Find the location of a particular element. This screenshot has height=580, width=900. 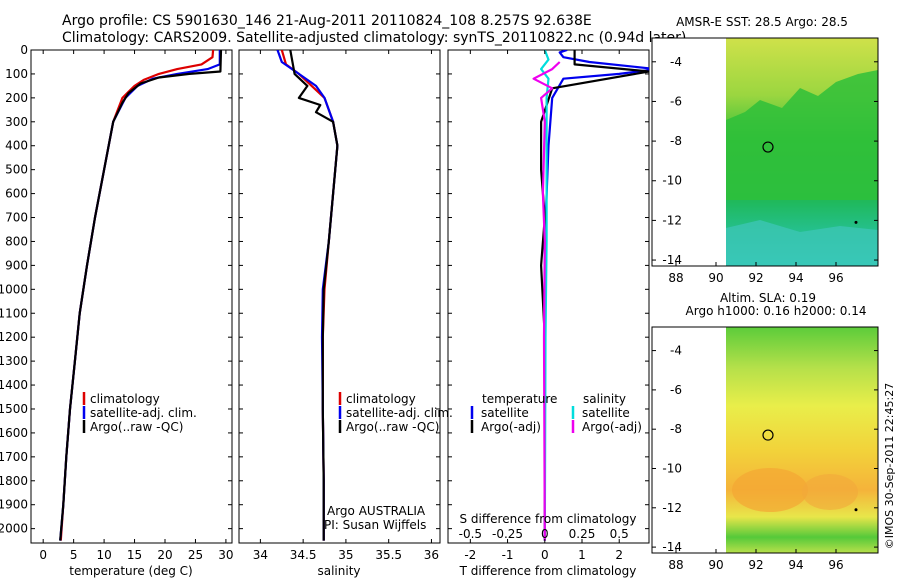

sst-map-ticks: 88 90 92 94 96 -4 -6 -8 -10 -12 -14 is located at coordinates (765, 170).